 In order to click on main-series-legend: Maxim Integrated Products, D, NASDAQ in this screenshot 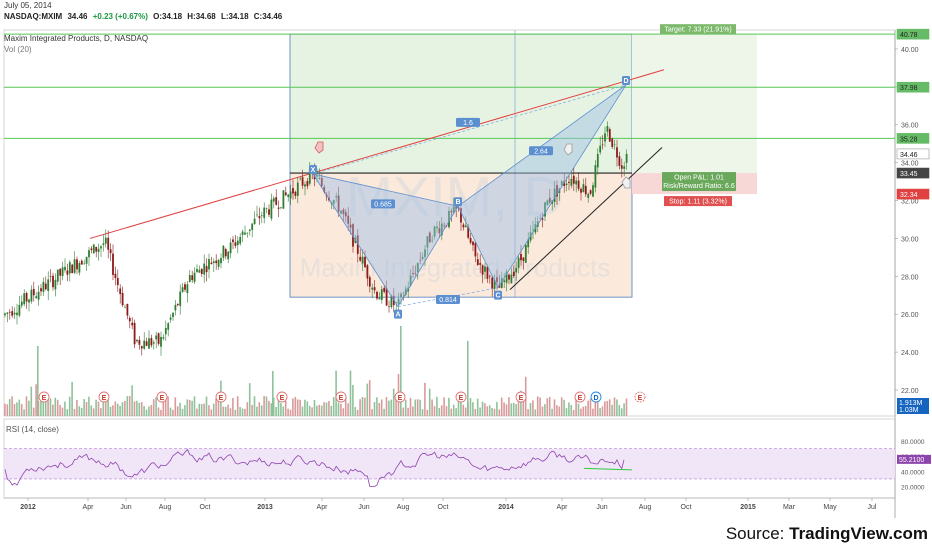, I will do `click(76, 38)`.